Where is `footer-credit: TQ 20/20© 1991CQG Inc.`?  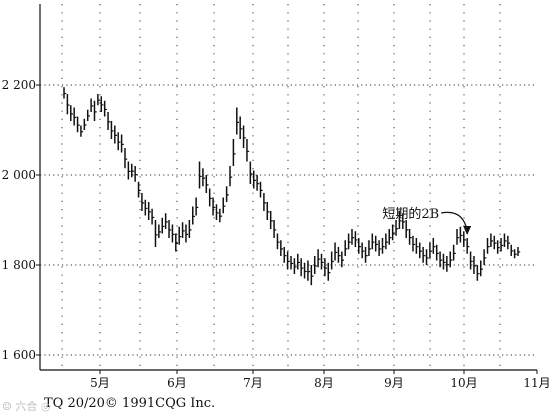
footer-credit: TQ 20/20© 1991CQG Inc. is located at coordinates (130, 403).